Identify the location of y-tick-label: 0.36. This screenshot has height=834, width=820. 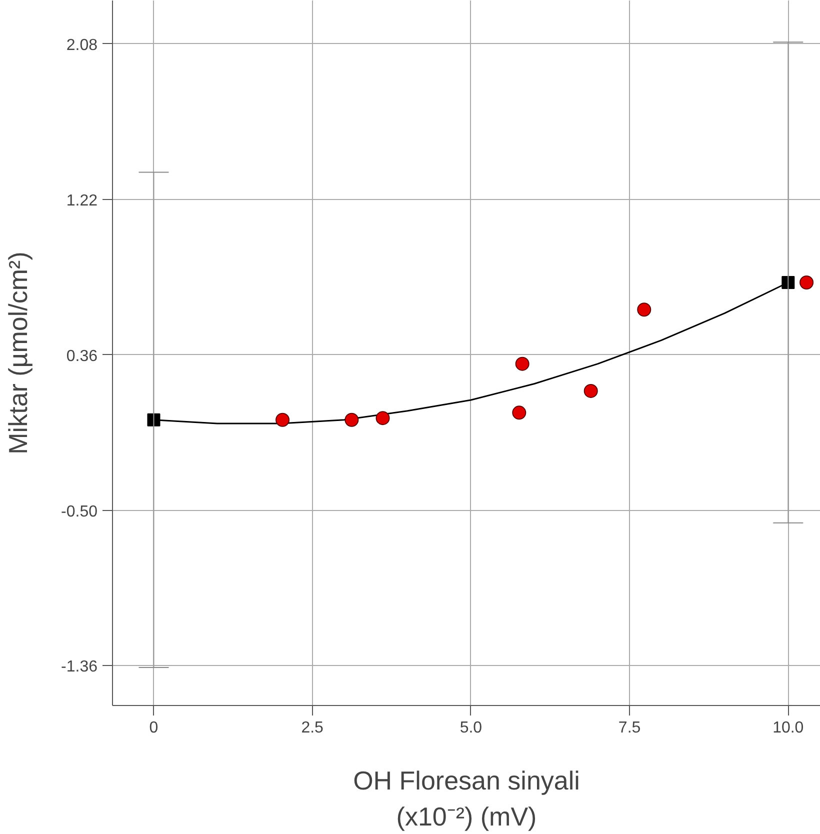
(82, 356).